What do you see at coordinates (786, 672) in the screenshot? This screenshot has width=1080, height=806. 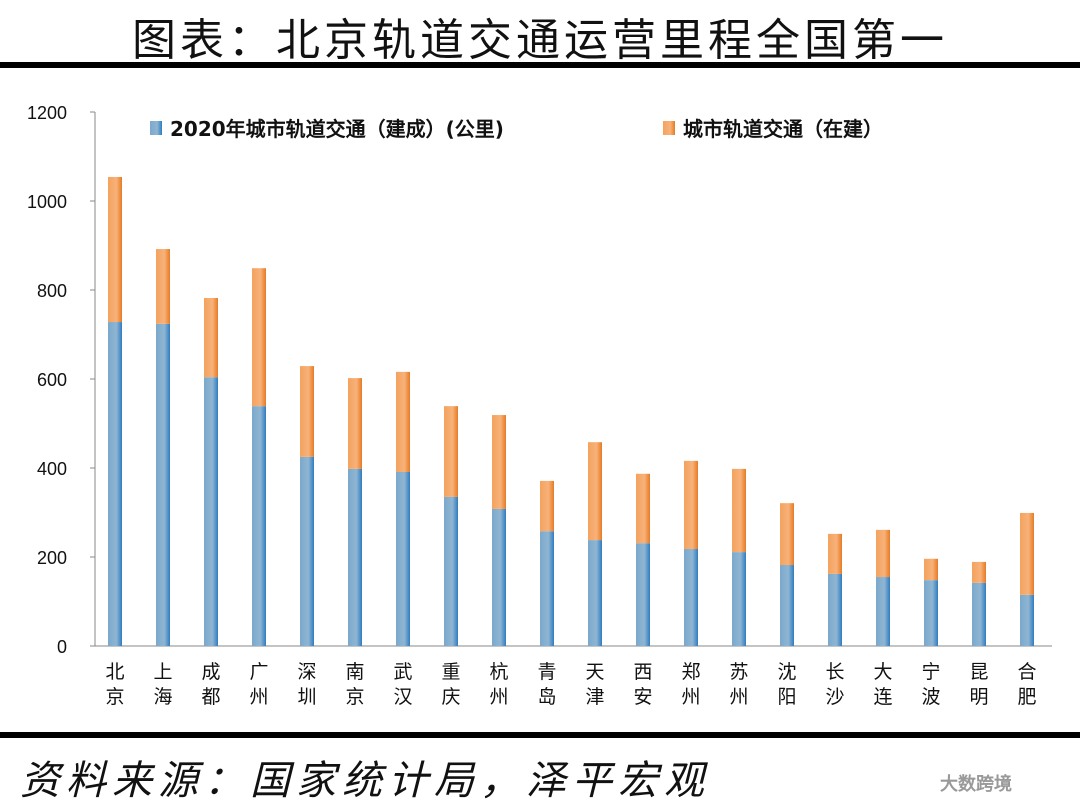 I see `x-tick-label: 沈` at bounding box center [786, 672].